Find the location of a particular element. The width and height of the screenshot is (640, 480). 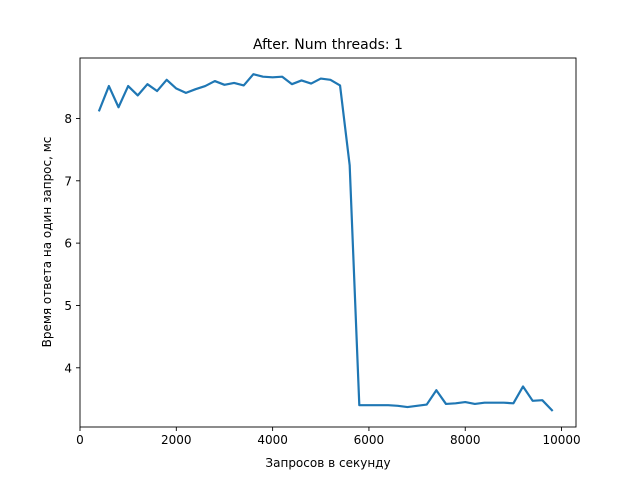

chart-title: After. Num threads: 1 is located at coordinates (328, 45).